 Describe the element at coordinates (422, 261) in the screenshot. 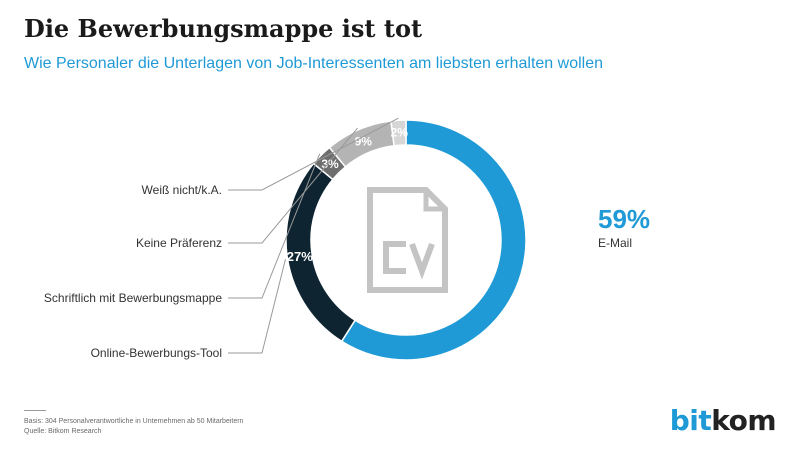

I see `cv-letter-v` at that location.